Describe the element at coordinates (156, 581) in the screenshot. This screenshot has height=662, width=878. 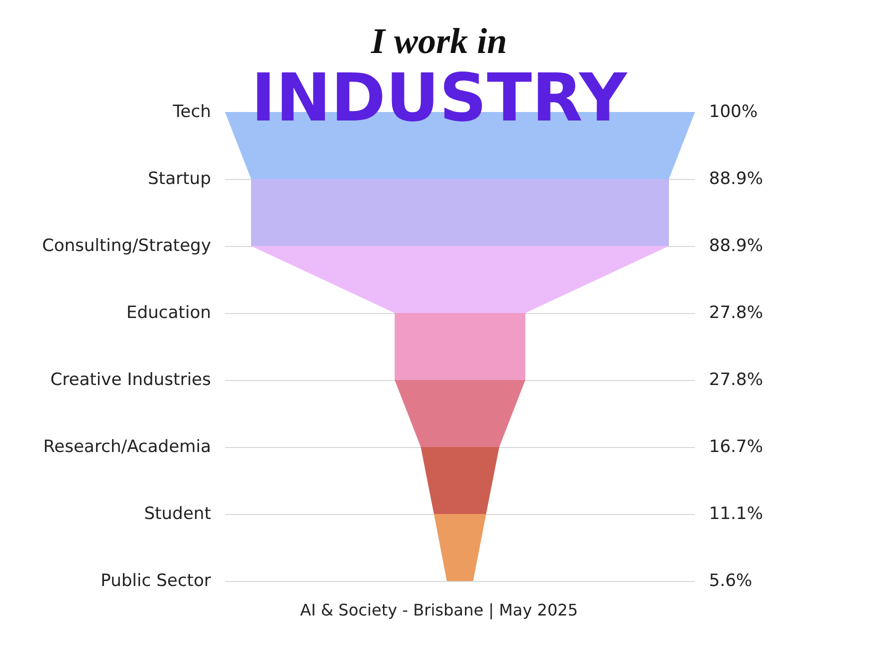
I see `category-label: Public Sector` at that location.